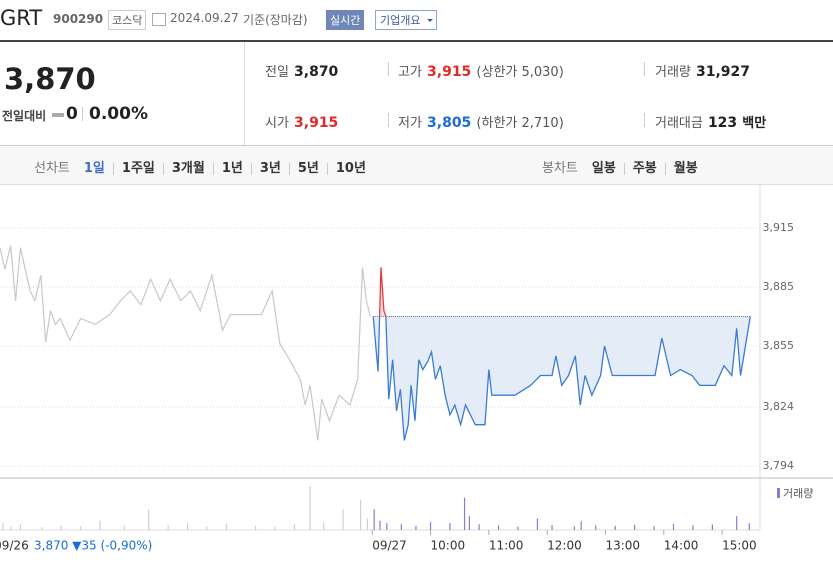  What do you see at coordinates (506, 546) in the screenshot?
I see `x-tick-label: 11:00` at bounding box center [506, 546].